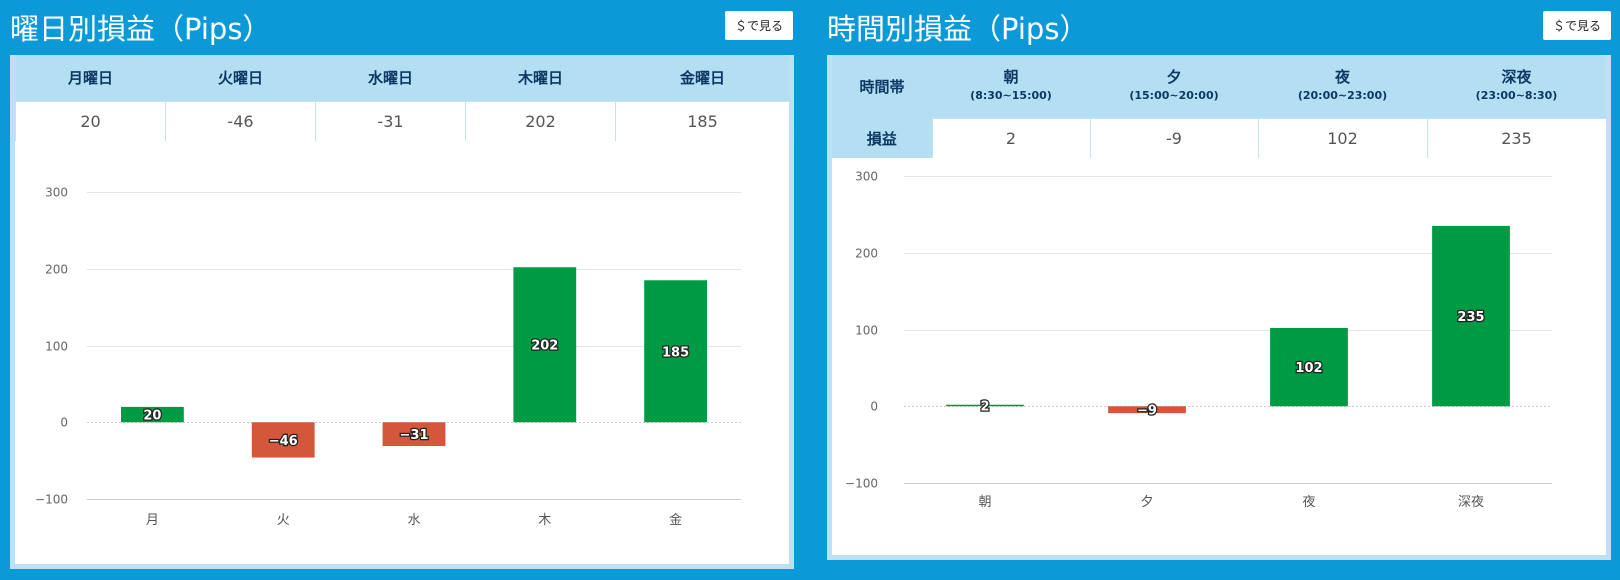 The width and height of the screenshot is (1620, 580). Describe the element at coordinates (56, 193) in the screenshot. I see `weekday-tick-label-4: 300` at that location.